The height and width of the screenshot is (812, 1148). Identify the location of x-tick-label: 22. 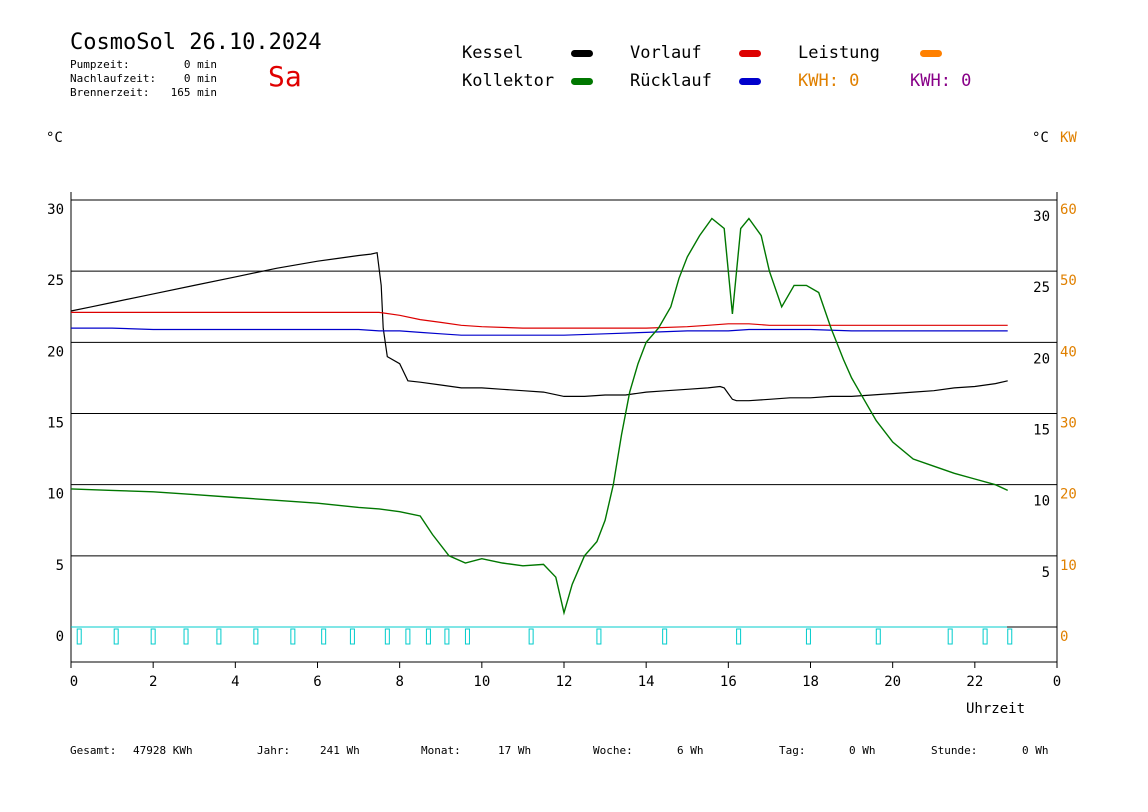
(974, 682).